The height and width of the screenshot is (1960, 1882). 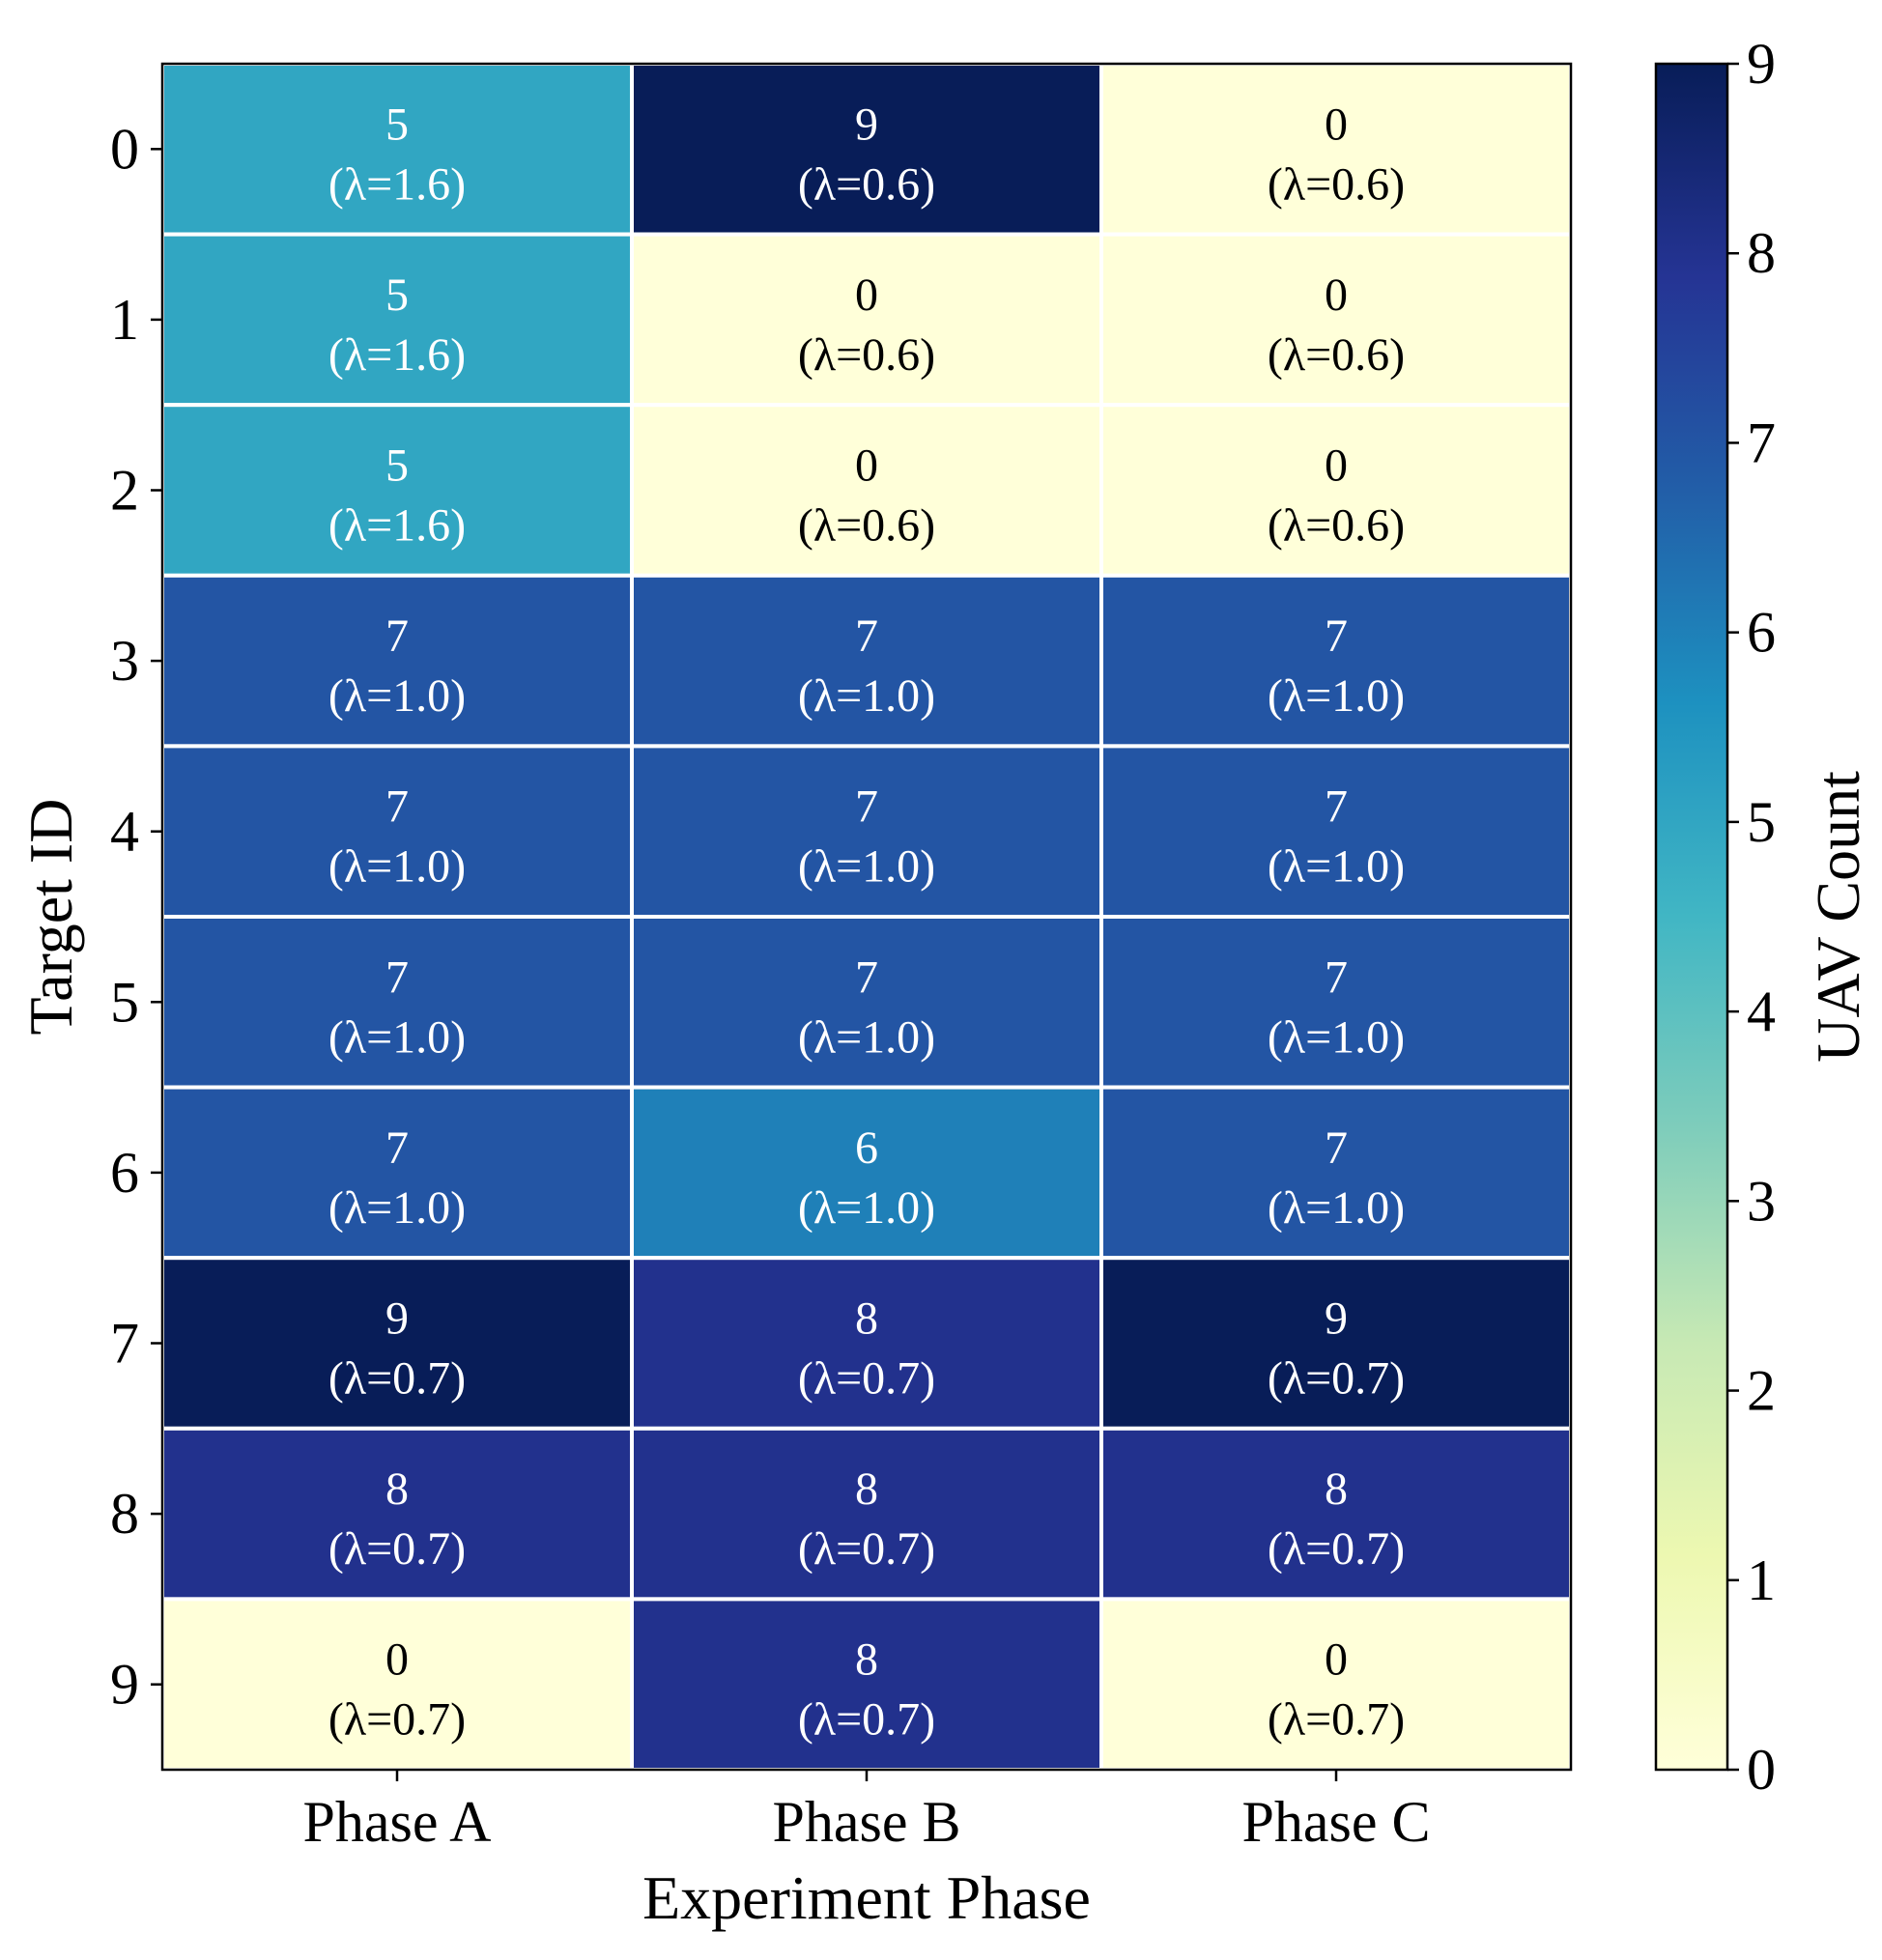 I want to click on y-tick-label: 4, so click(x=124, y=832).